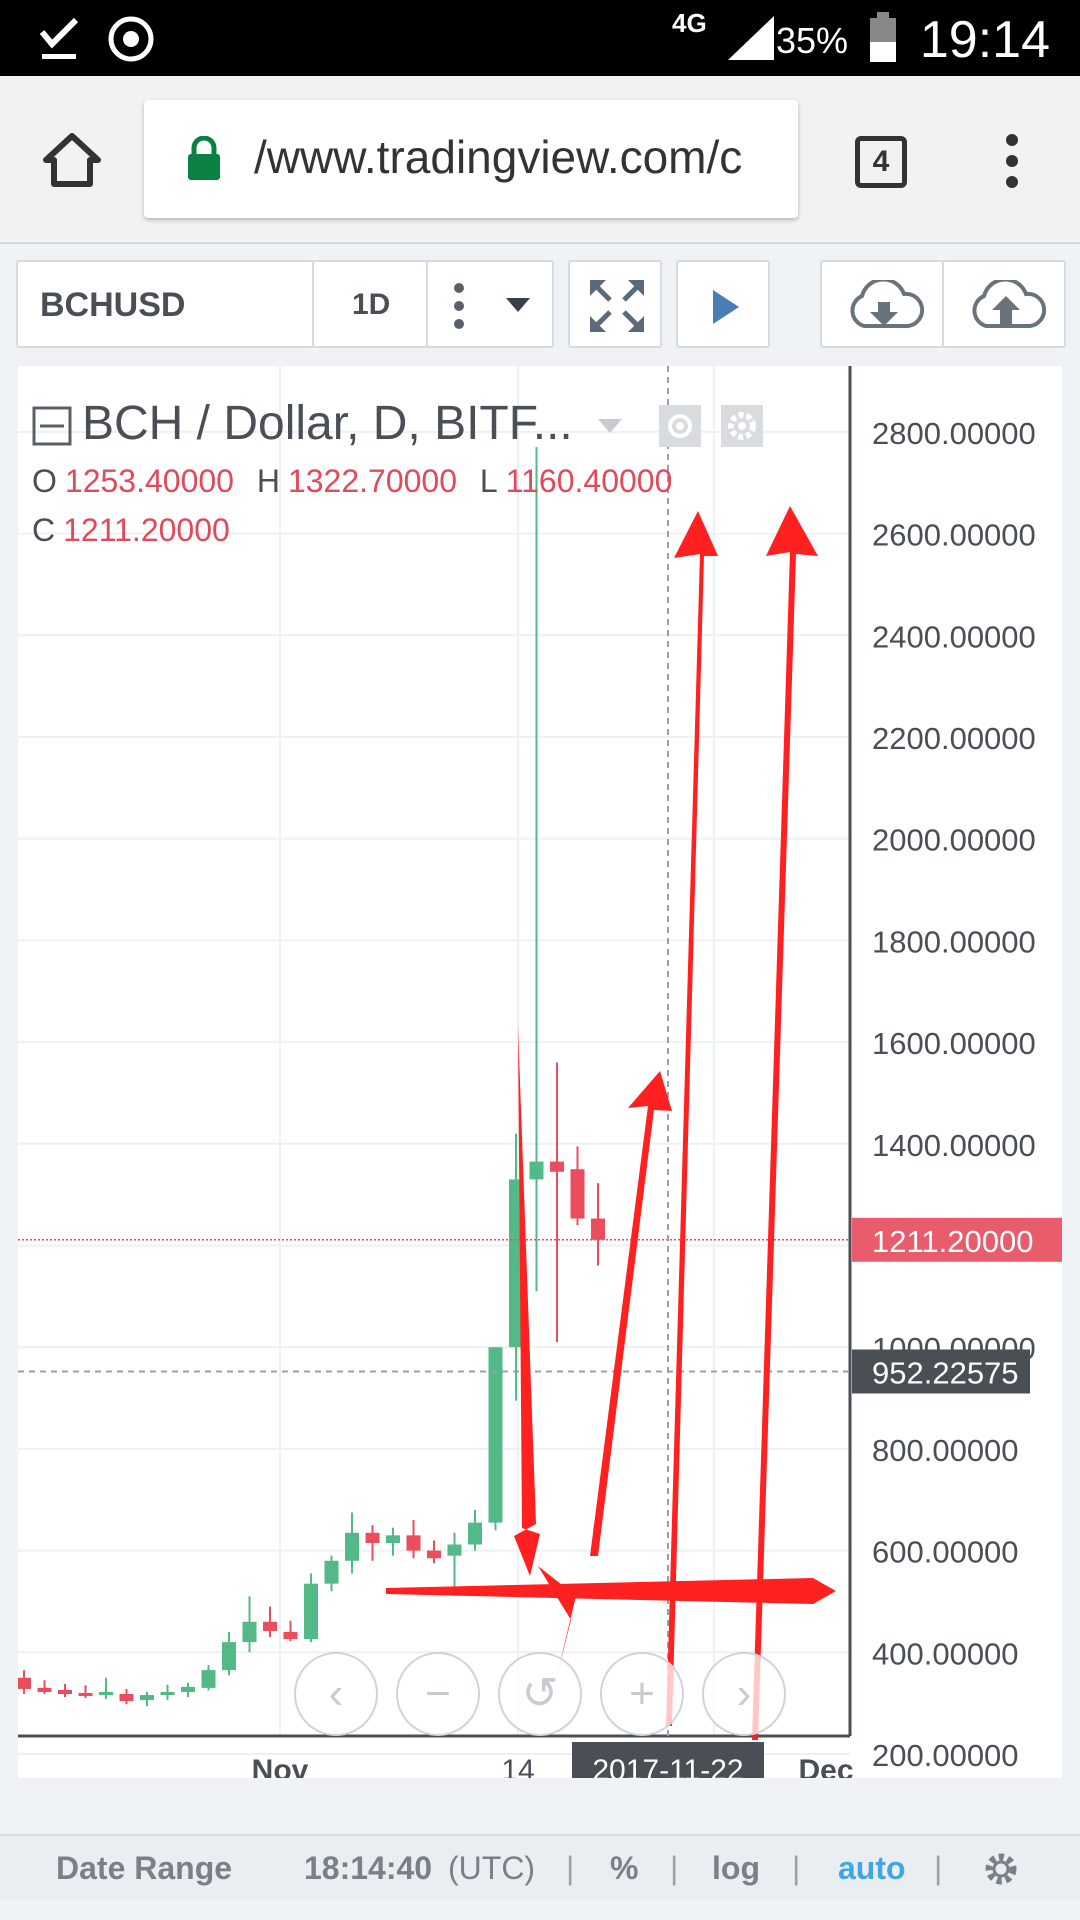 The width and height of the screenshot is (1080, 1920). I want to click on y-tick-label: 1800.00000, so click(954, 941).